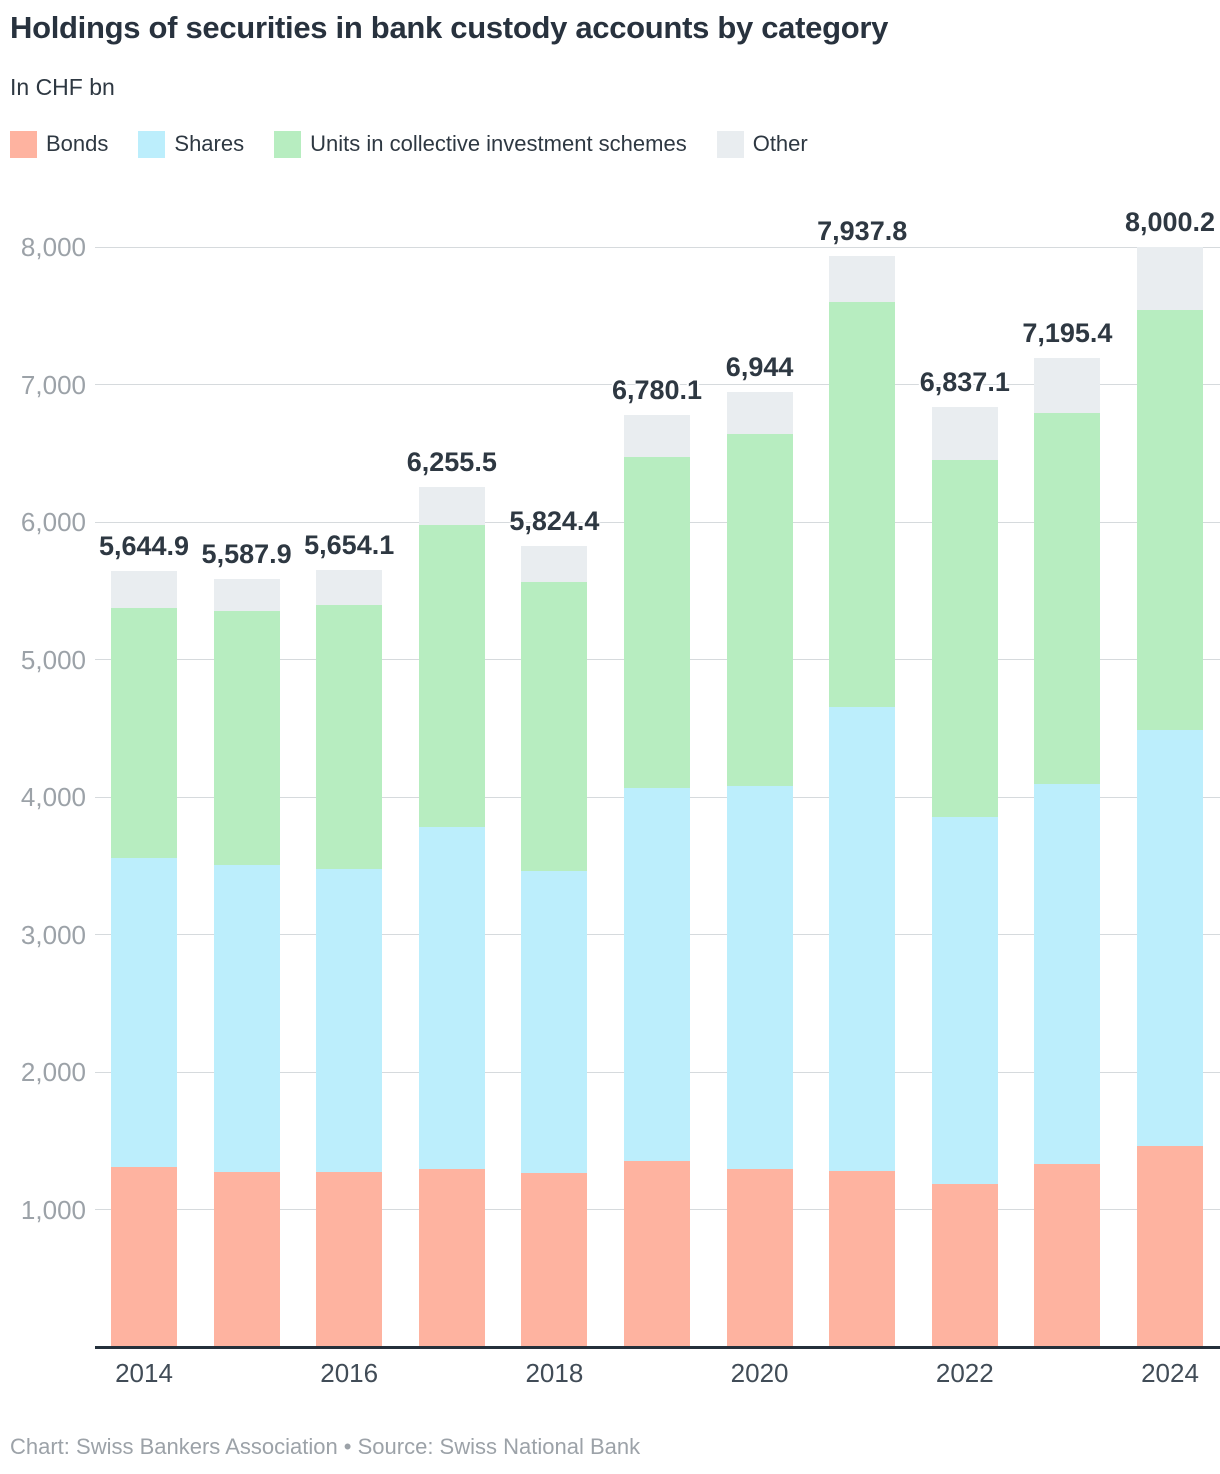 Image resolution: width=1220 pixels, height=1474 pixels. What do you see at coordinates (209, 143) in the screenshot?
I see `legend-label: Shares` at bounding box center [209, 143].